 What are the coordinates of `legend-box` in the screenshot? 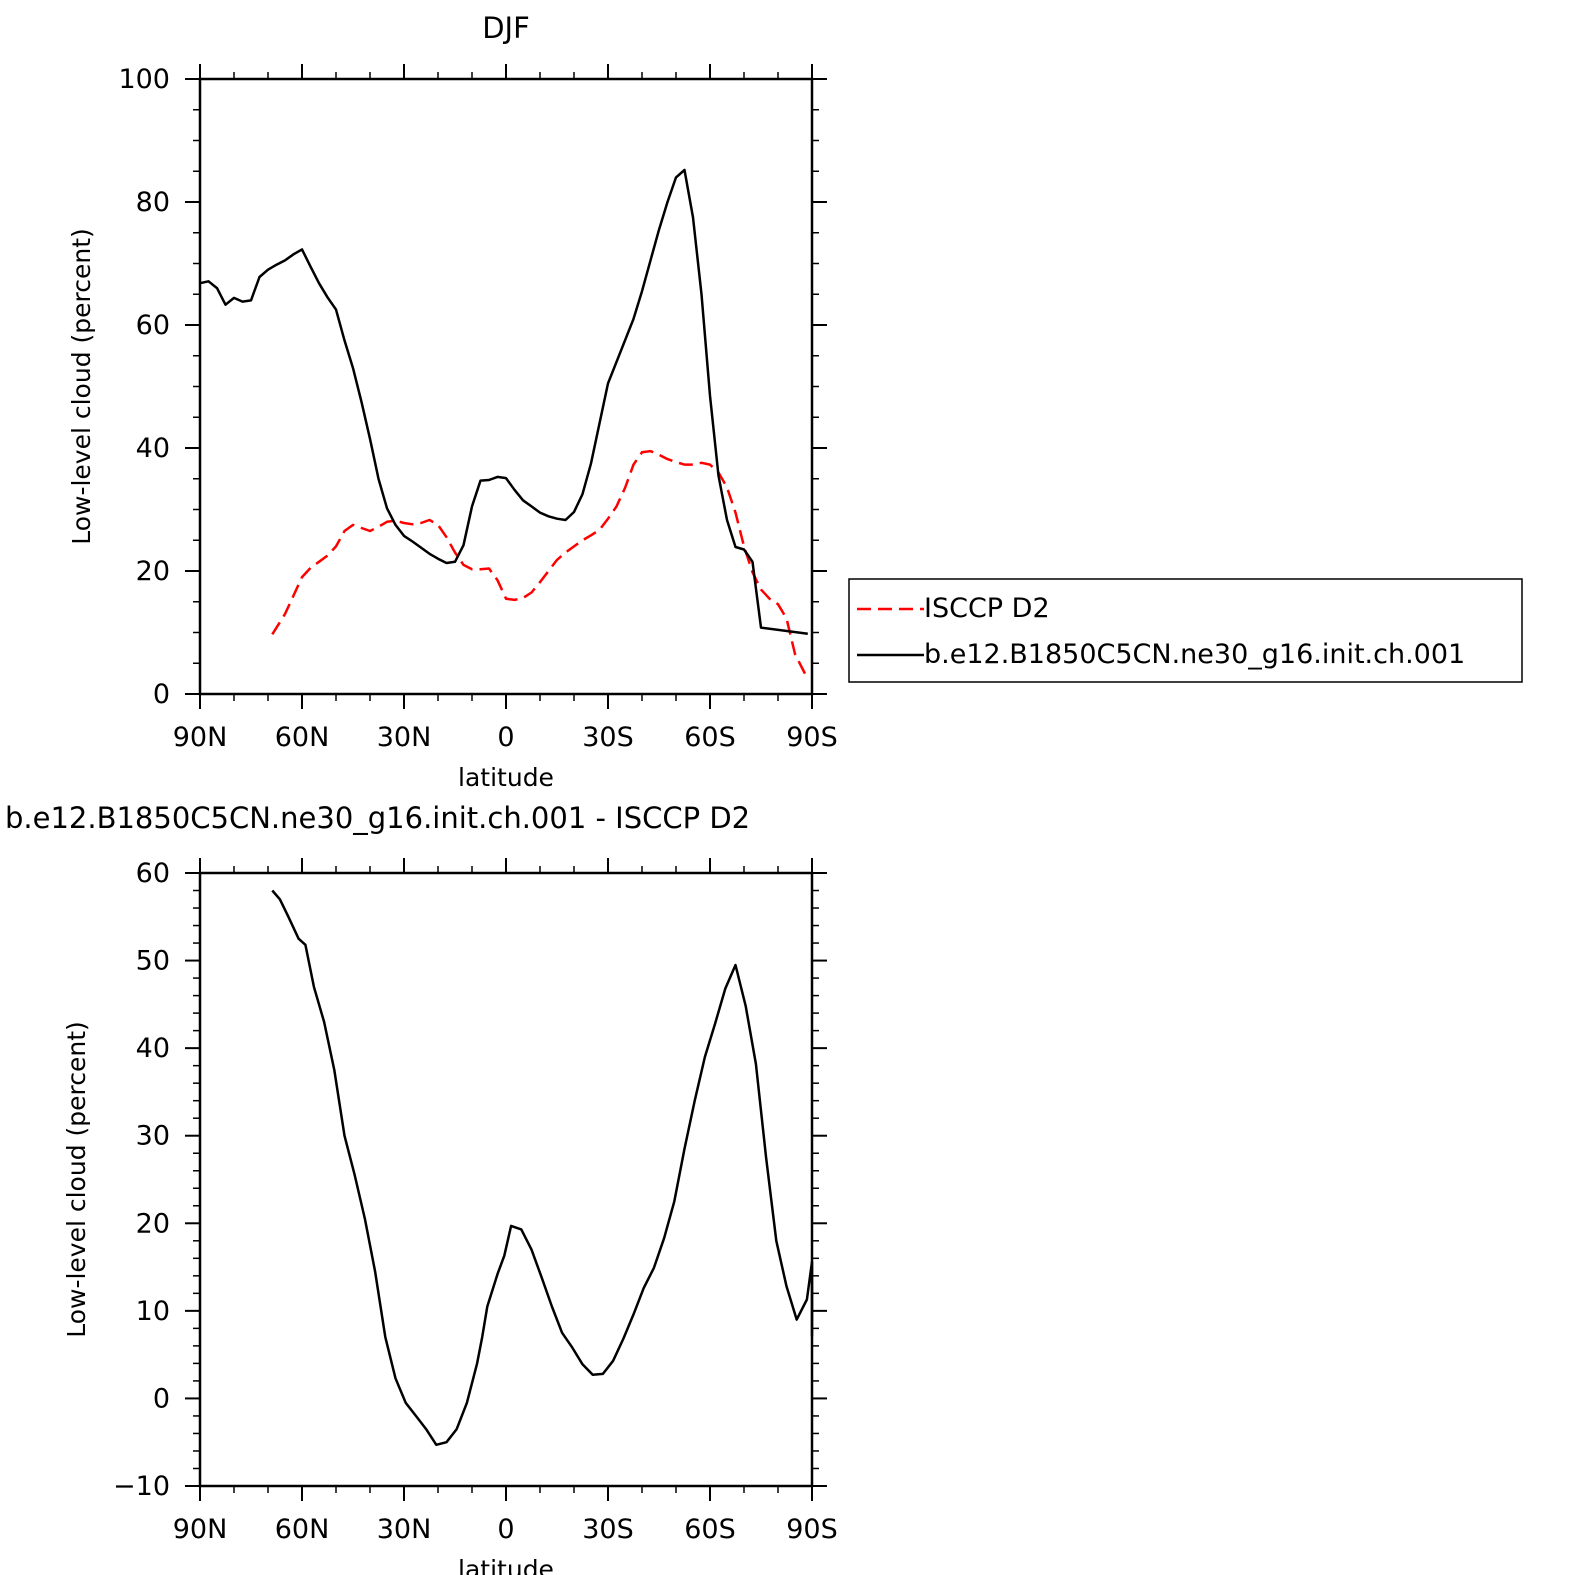 It's located at (1185, 630).